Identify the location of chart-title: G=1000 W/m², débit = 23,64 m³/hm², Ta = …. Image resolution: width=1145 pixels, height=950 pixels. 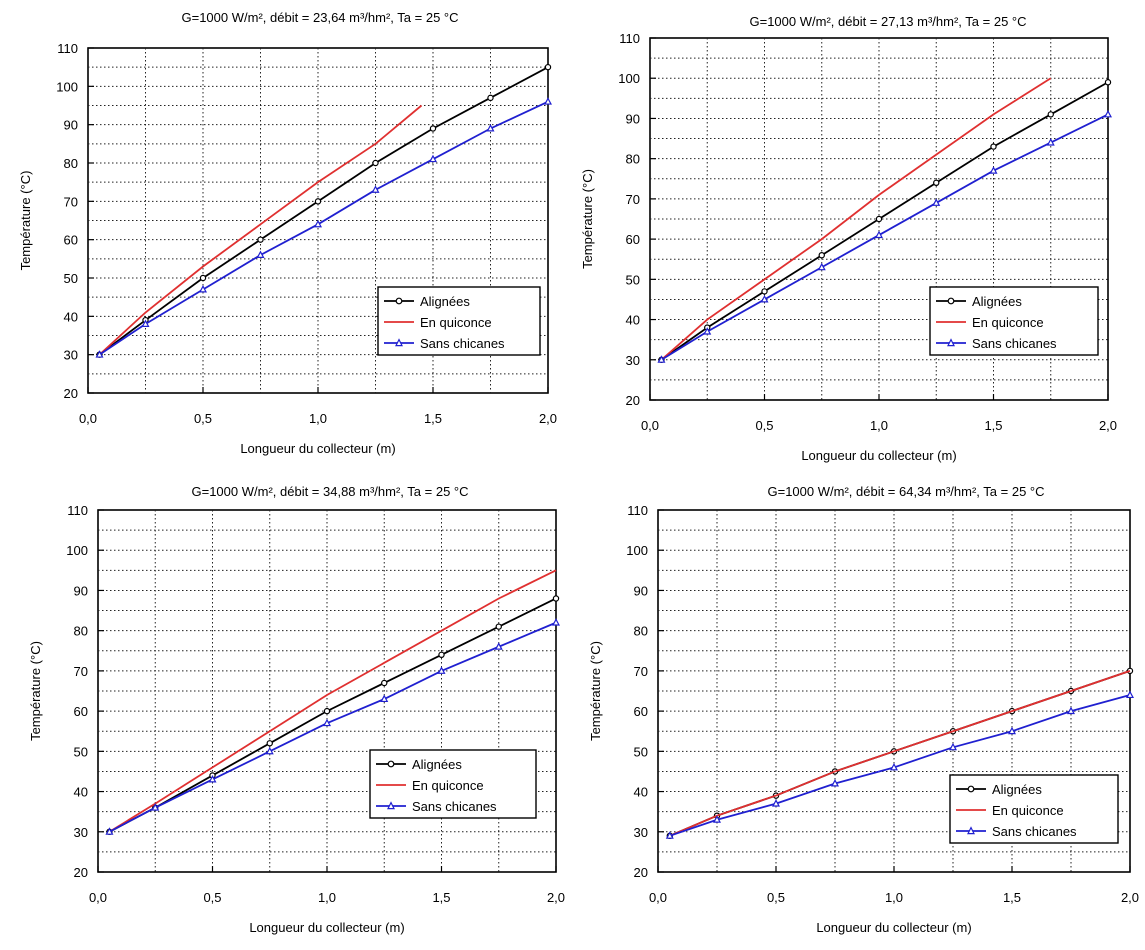
(320, 17).